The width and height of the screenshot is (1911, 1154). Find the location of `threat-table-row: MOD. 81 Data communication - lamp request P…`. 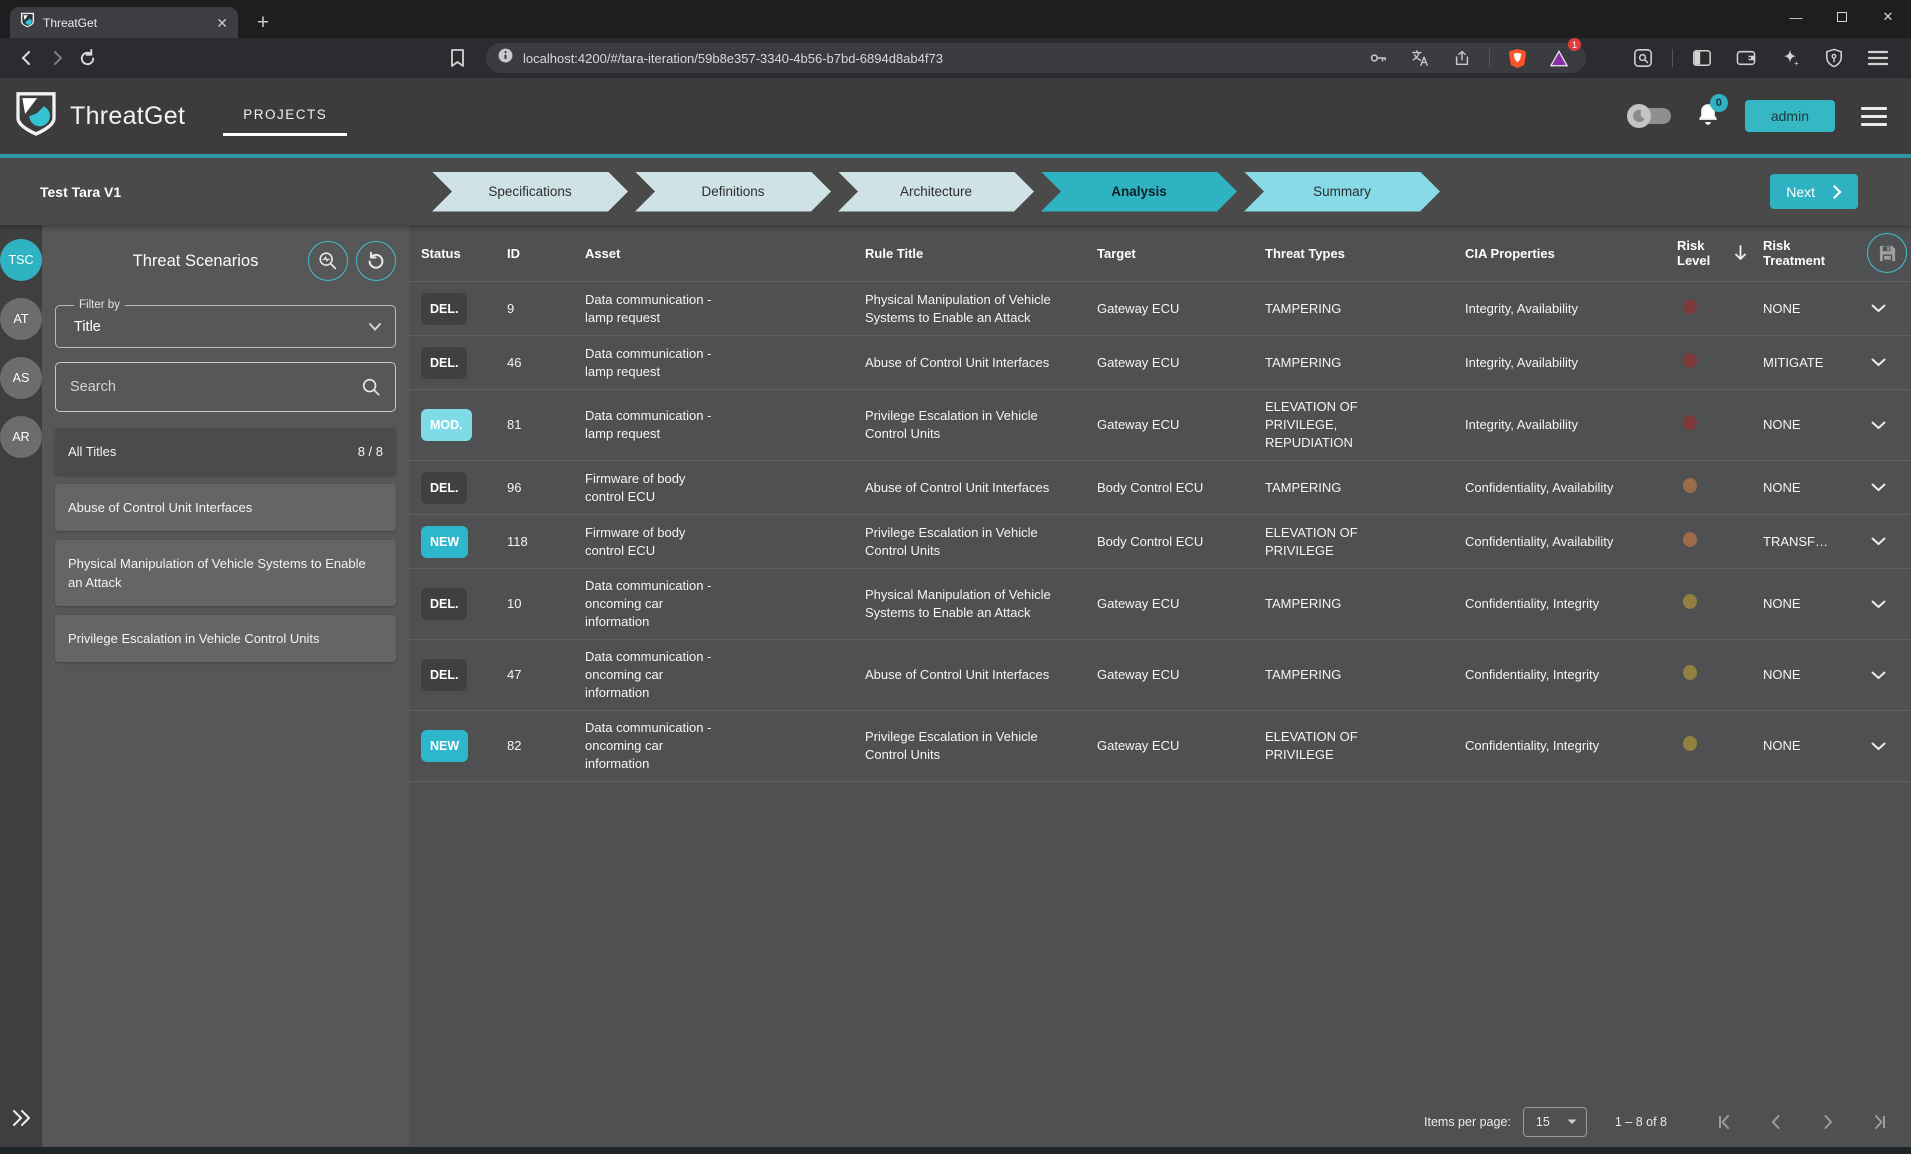

threat-table-row: MOD. 81 Data communication - lamp request P… is located at coordinates (1160, 424).